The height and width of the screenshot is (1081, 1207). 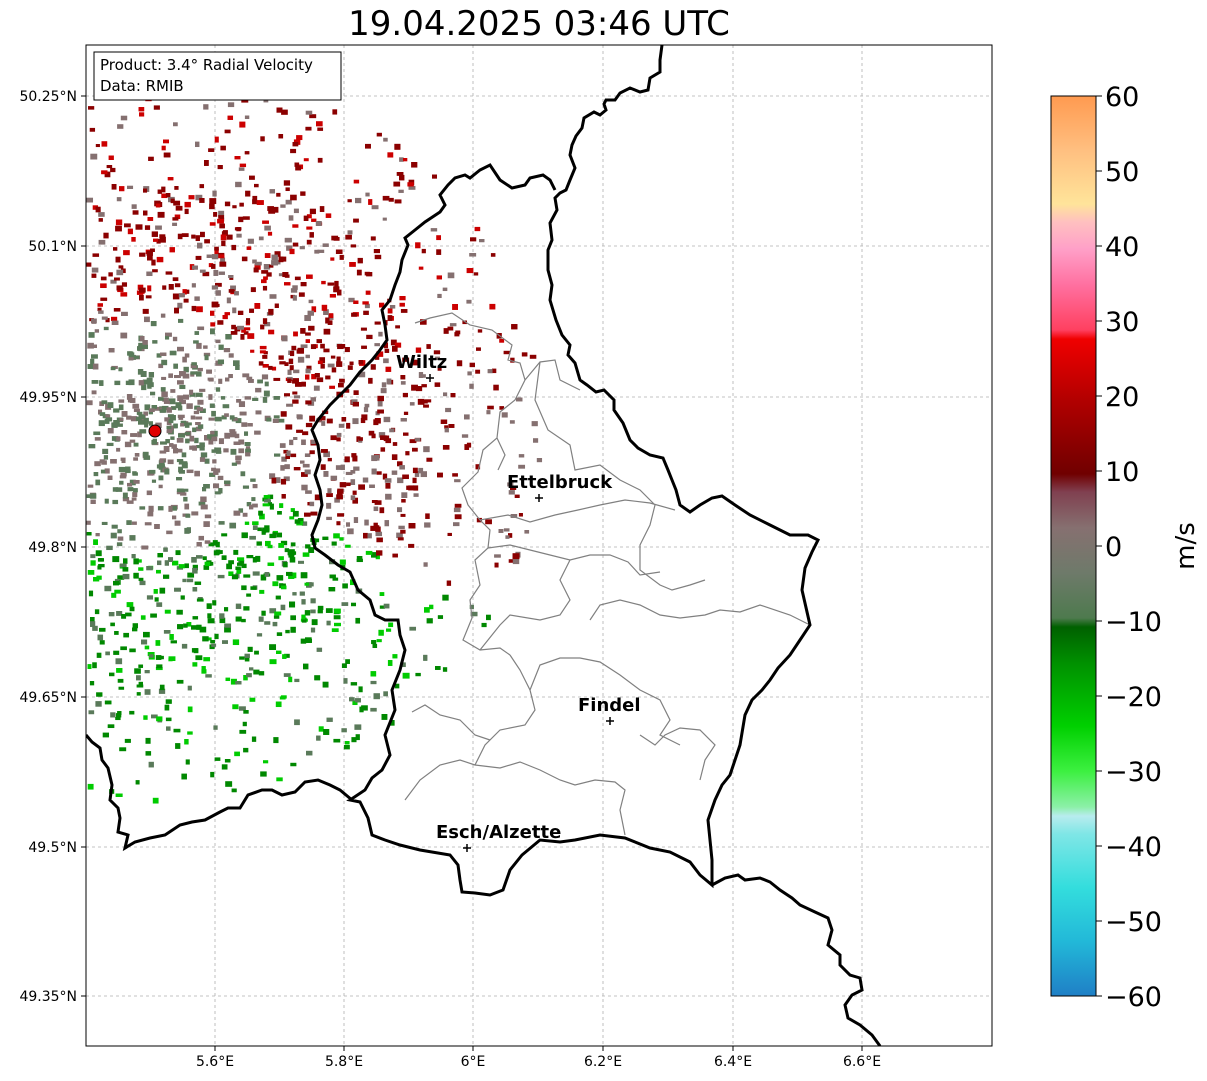 I want to click on city-esch-alzette: Esch/Alzette, so click(x=498, y=837).